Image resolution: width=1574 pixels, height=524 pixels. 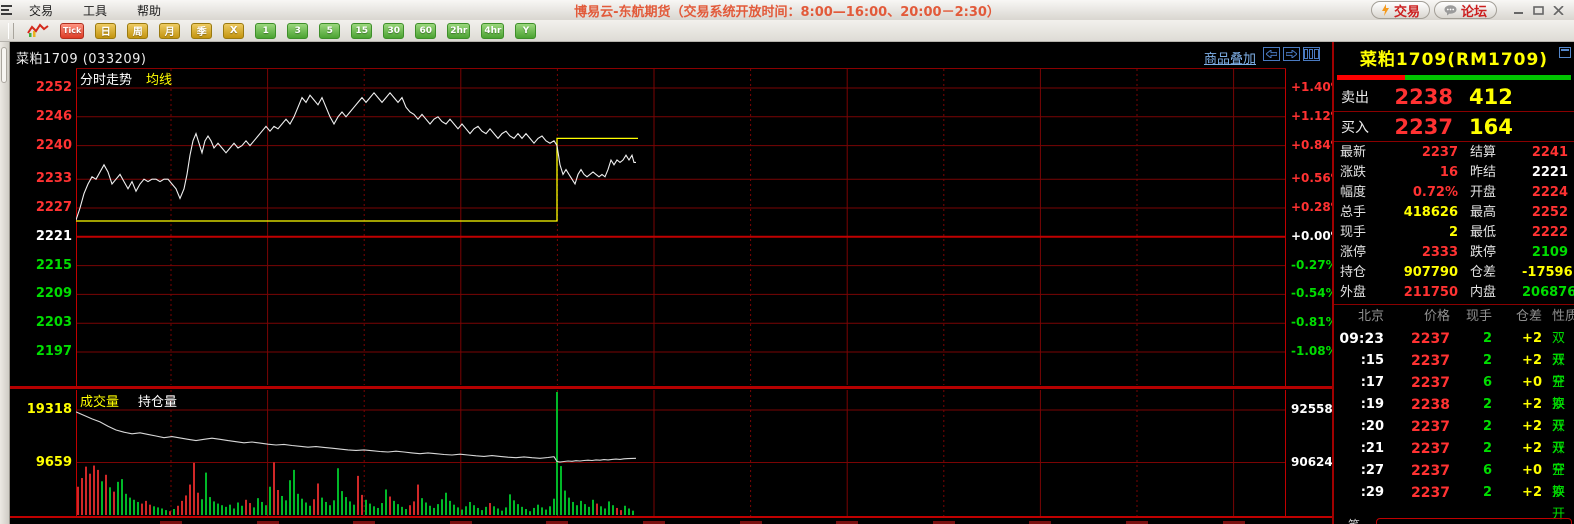 What do you see at coordinates (1454, 213) in the screenshot?
I see `stats-row: 总手 418626 最高 2252` at bounding box center [1454, 213].